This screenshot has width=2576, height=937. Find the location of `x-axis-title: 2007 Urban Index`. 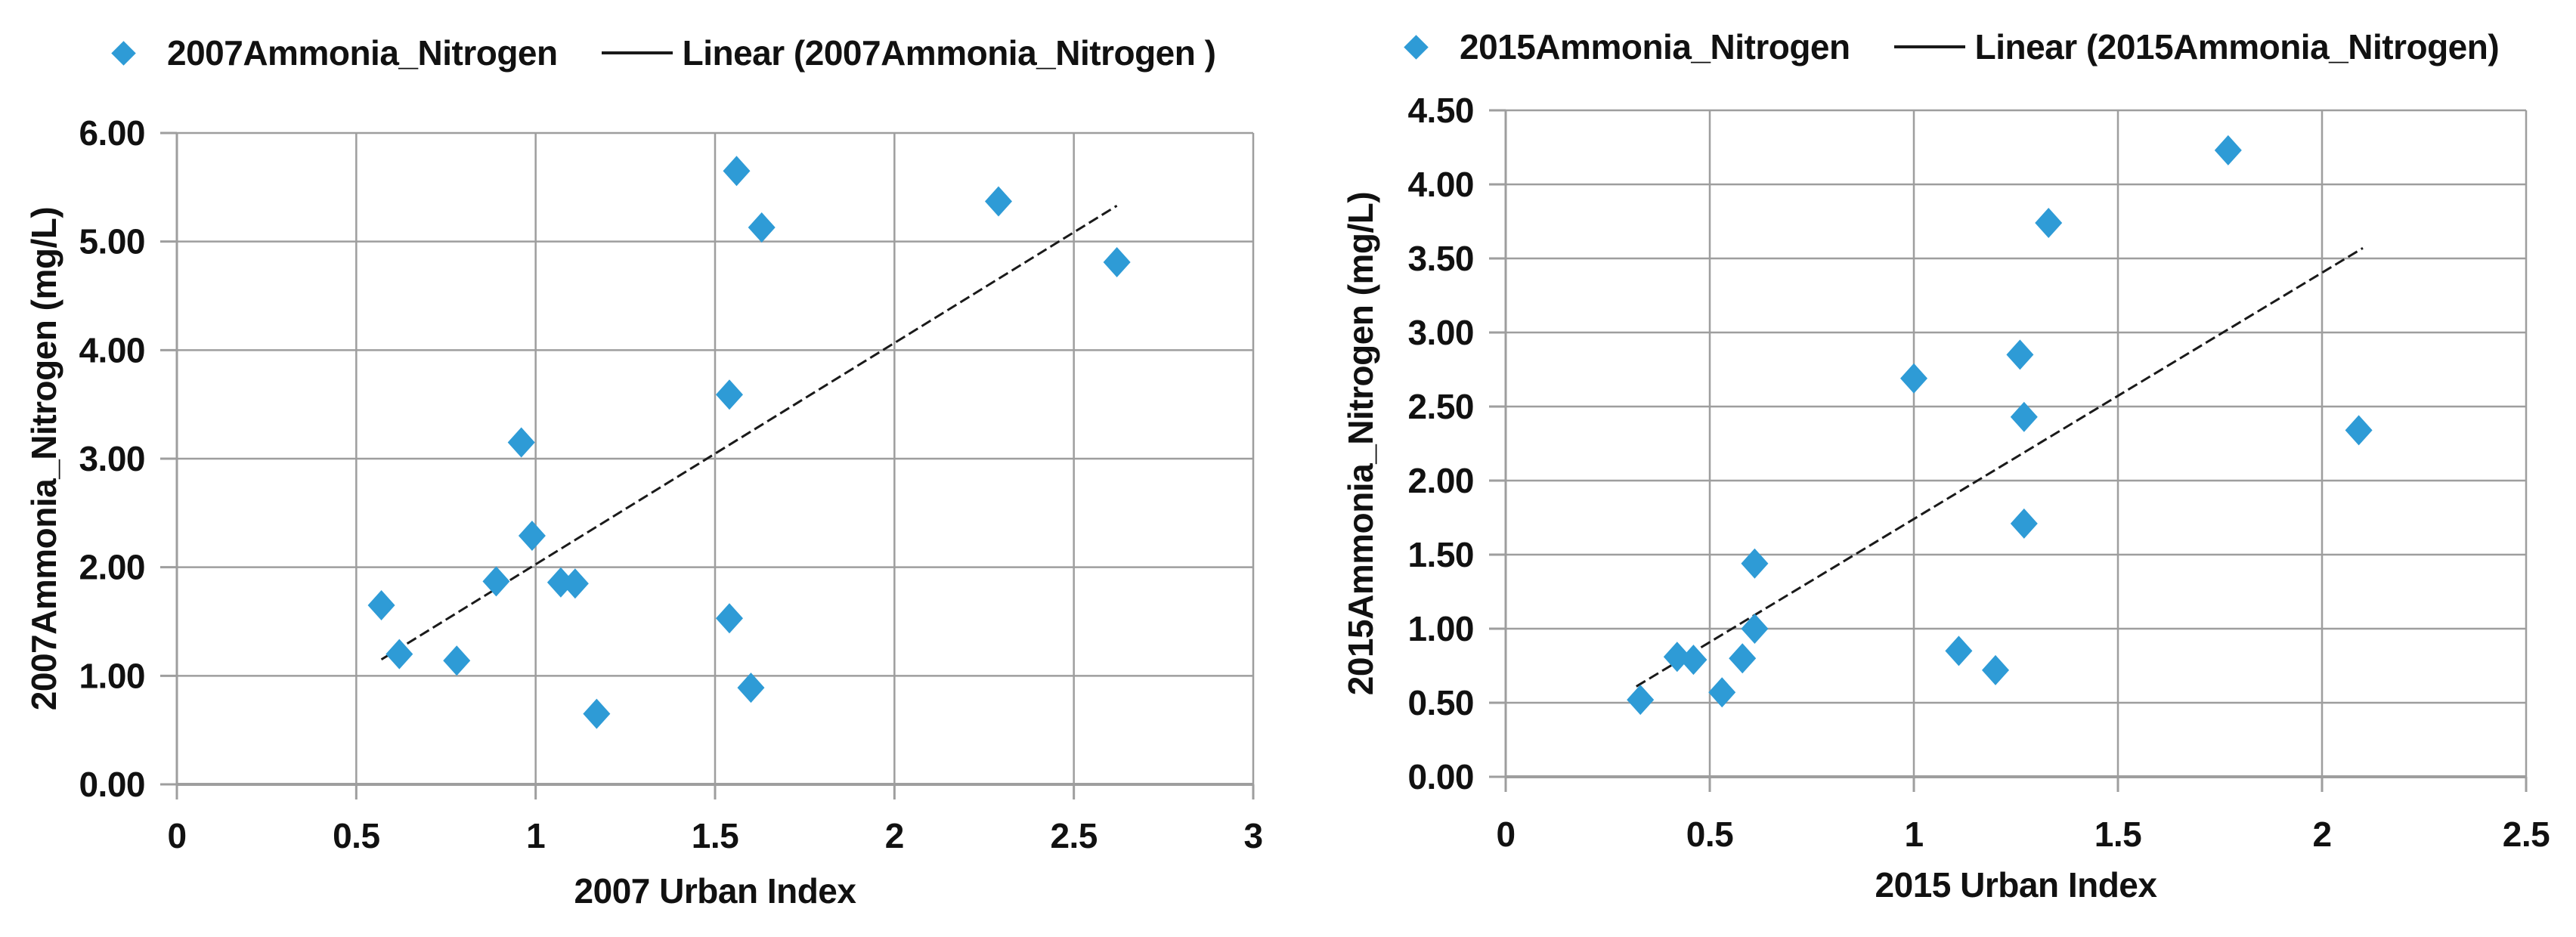

x-axis-title: 2007 Urban Index is located at coordinates (715, 891).